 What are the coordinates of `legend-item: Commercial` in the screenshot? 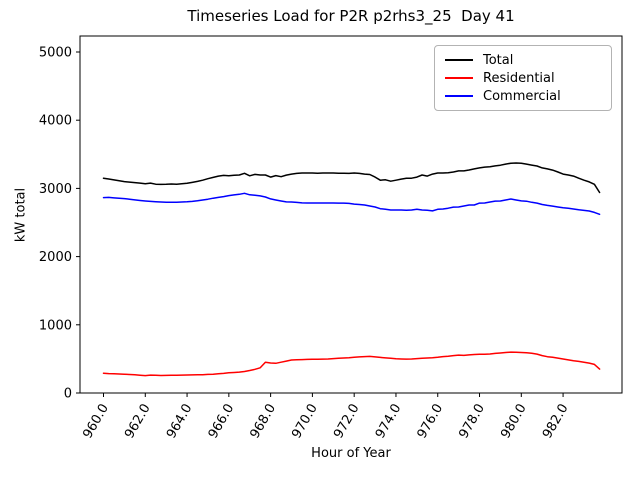 It's located at (523, 96).